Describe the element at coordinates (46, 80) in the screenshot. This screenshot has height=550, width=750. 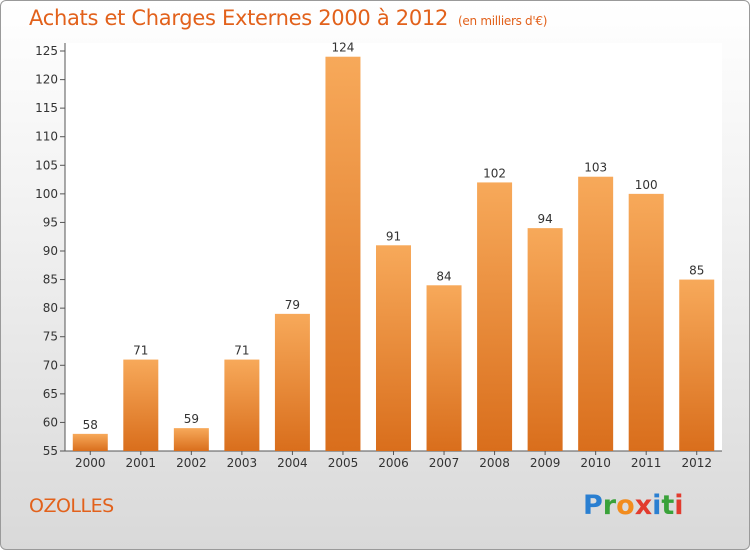
I see `y-tick-label: 120` at that location.